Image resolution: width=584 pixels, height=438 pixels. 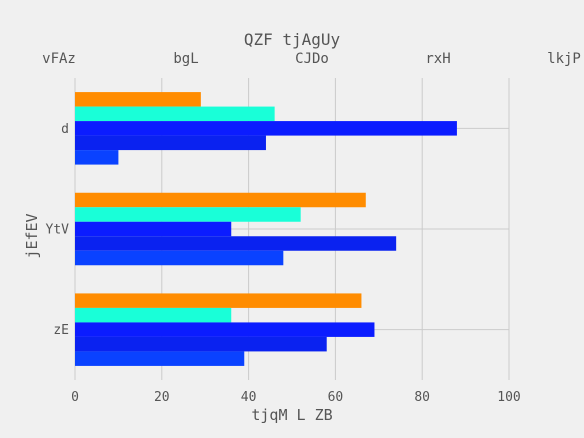 What do you see at coordinates (249, 397) in the screenshot?
I see `x-tick-label-2: 40` at bounding box center [249, 397].